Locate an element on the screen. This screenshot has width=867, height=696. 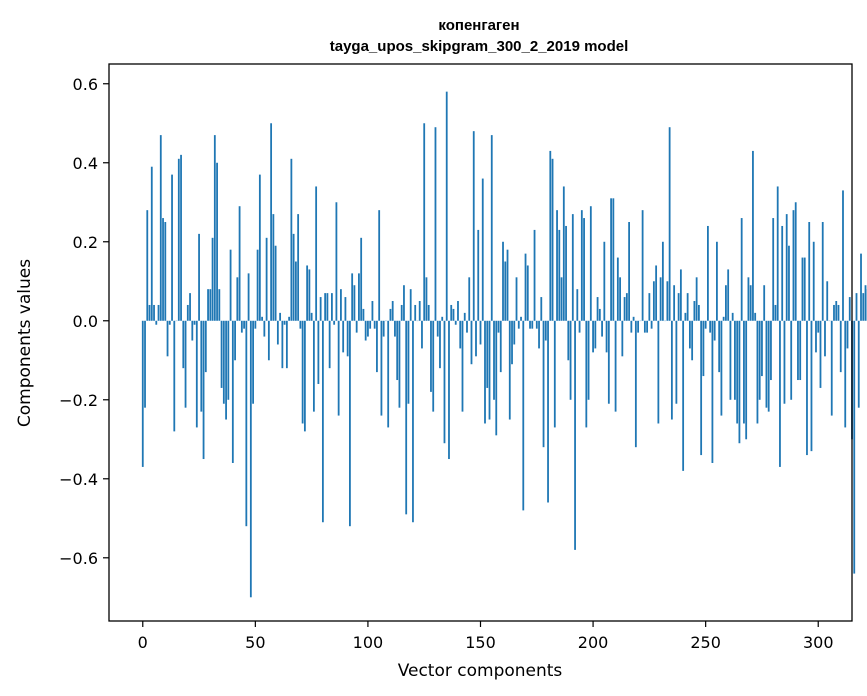
x-tick-label: 50 is located at coordinates (255, 642).